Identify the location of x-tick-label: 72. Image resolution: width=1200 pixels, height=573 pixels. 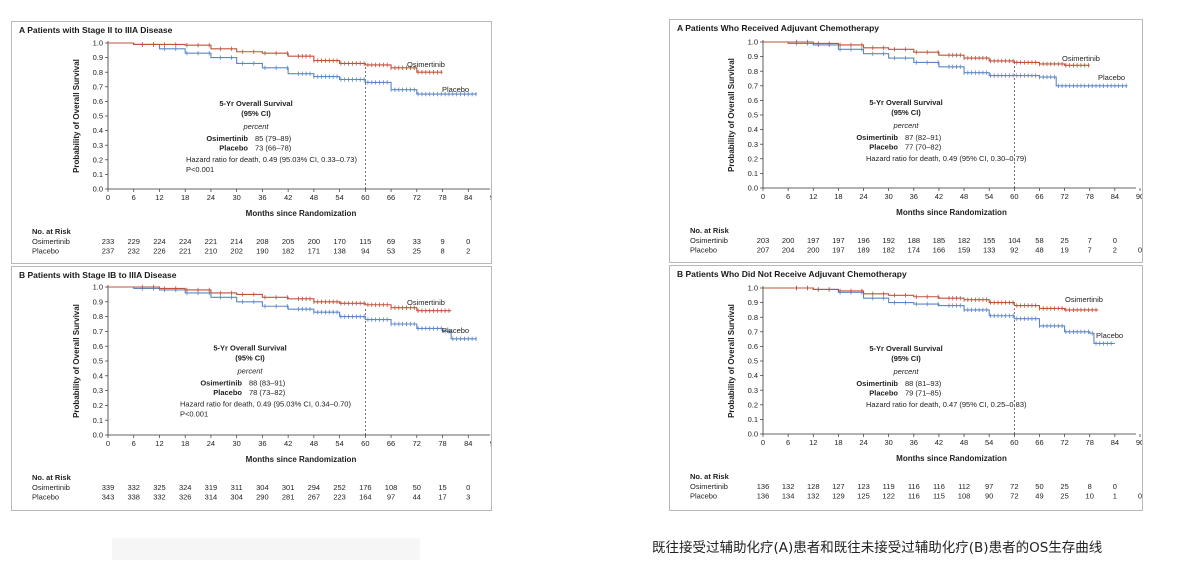
(417, 443).